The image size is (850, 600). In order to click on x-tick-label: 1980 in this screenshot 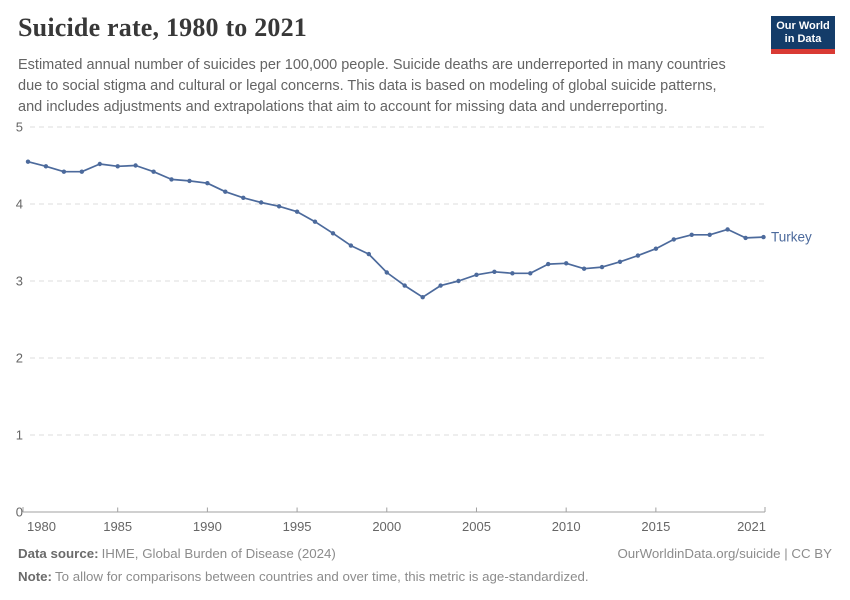, I will do `click(41, 526)`.